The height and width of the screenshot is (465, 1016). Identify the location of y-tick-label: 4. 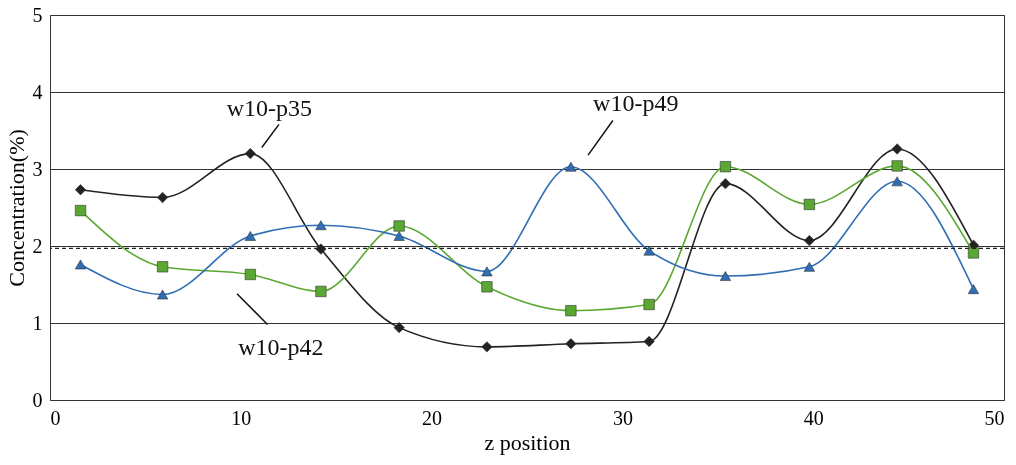
(37, 91).